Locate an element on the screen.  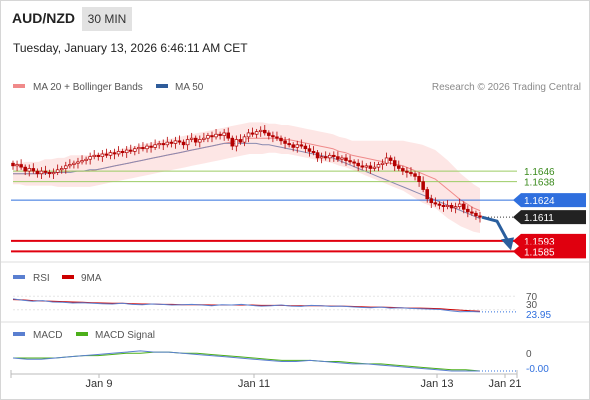
time-axis-ticks: Jan 9 Jan 11 Jan 13 Jan 21 is located at coordinates (304, 382).